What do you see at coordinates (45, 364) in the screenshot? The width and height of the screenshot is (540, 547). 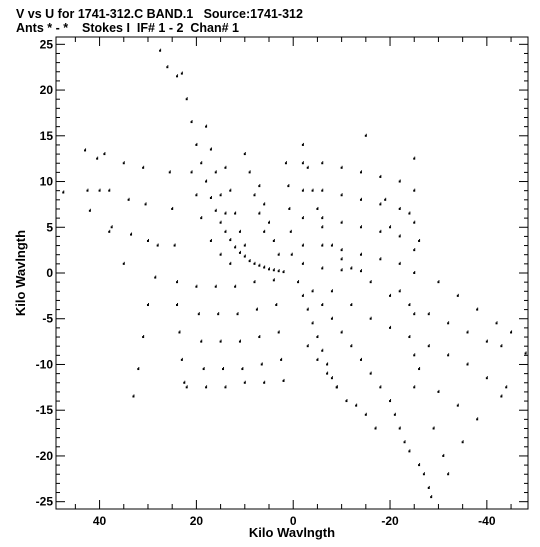 I see `y-tick-label: -10` at bounding box center [45, 364].